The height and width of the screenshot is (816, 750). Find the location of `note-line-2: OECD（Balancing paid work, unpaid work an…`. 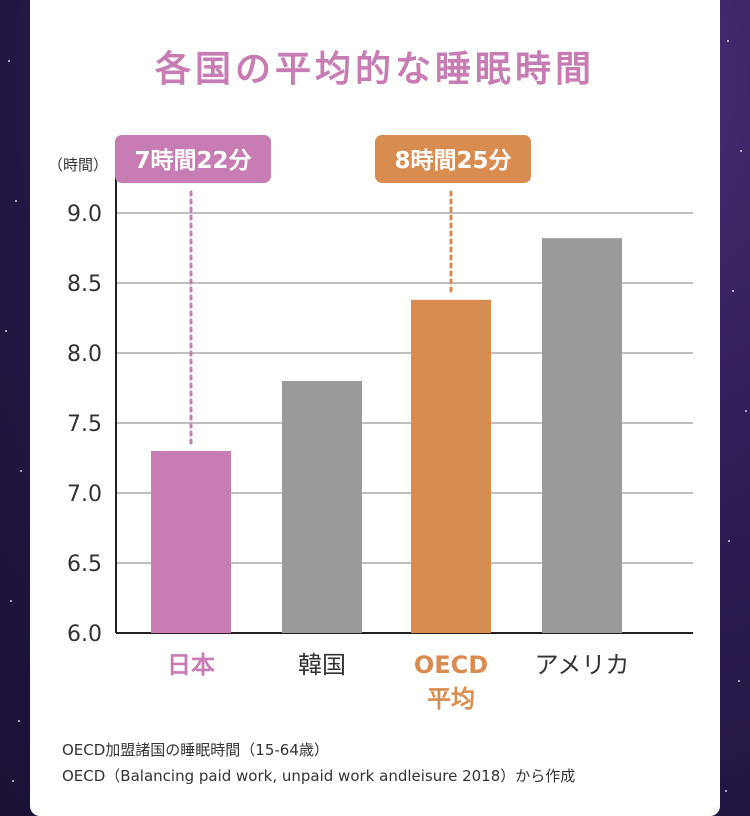

note-line-2: OECD（Balancing paid work, unpaid work an… is located at coordinates (319, 776).